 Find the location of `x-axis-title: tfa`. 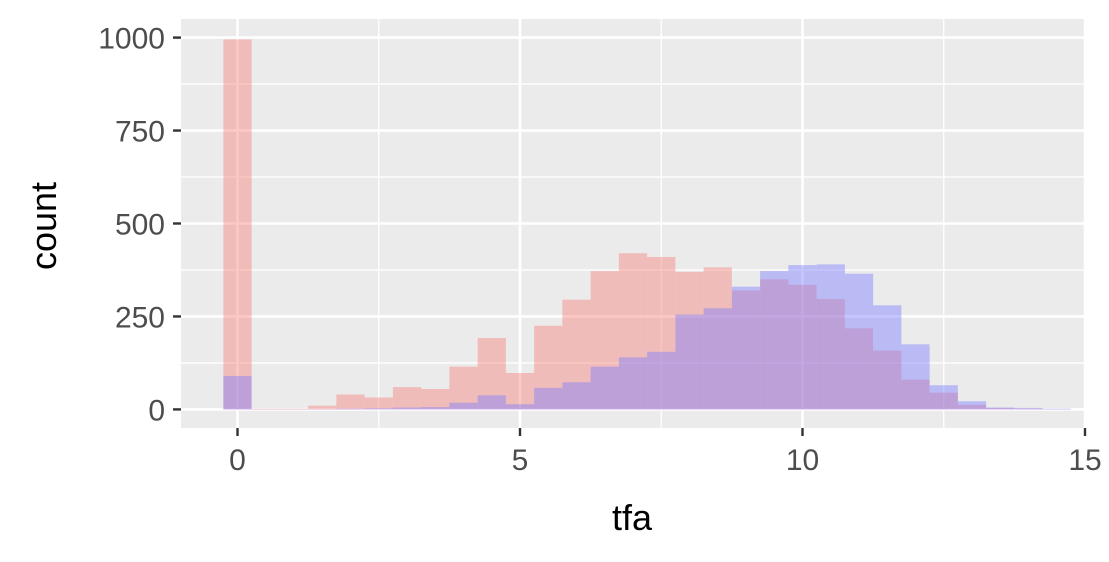

x-axis-title: tfa is located at coordinates (632, 517).